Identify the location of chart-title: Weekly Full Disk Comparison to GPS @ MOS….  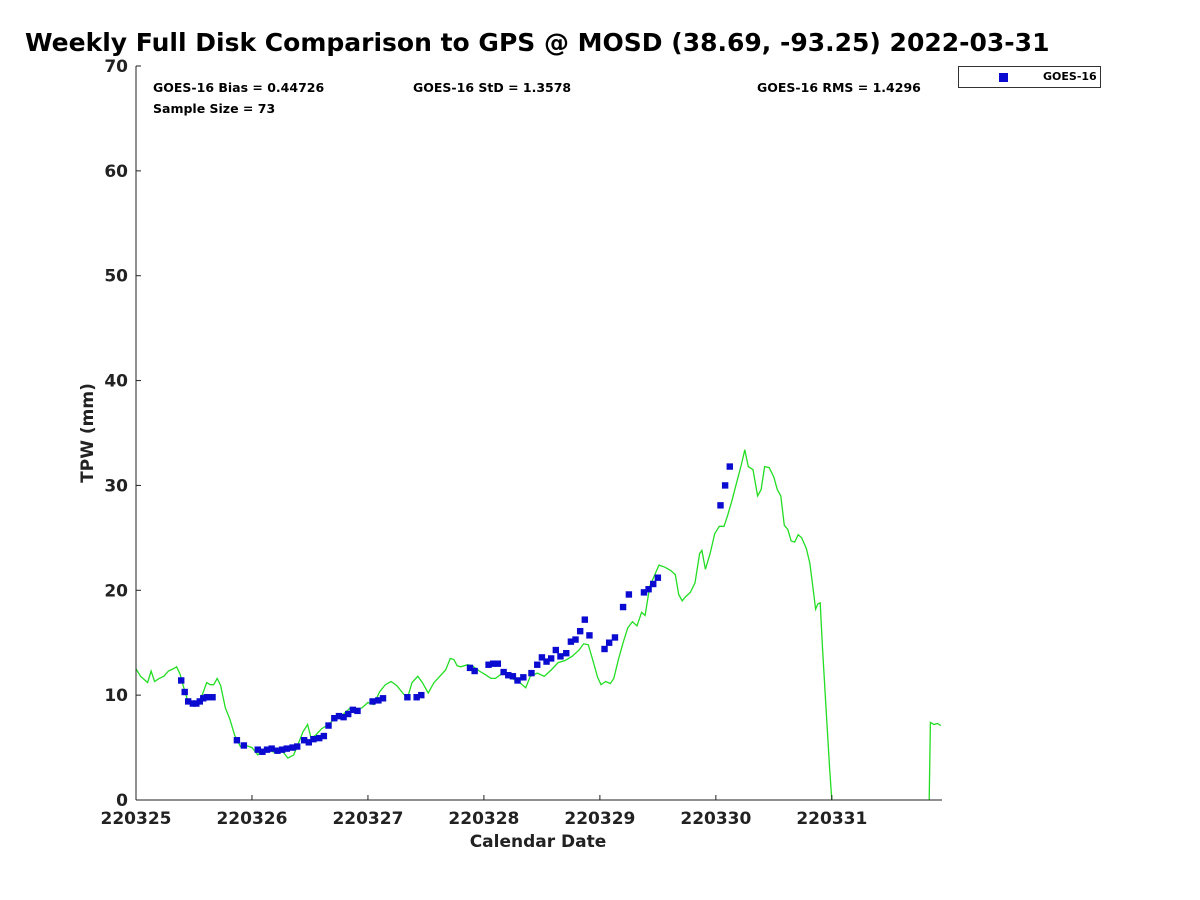
(537, 42).